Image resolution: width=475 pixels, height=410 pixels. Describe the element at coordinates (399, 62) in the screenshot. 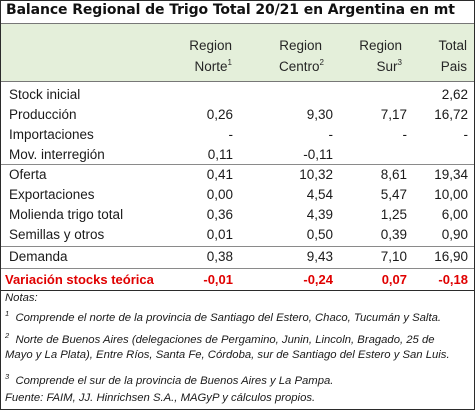

I see `column-header-sur-footnote: 3` at that location.